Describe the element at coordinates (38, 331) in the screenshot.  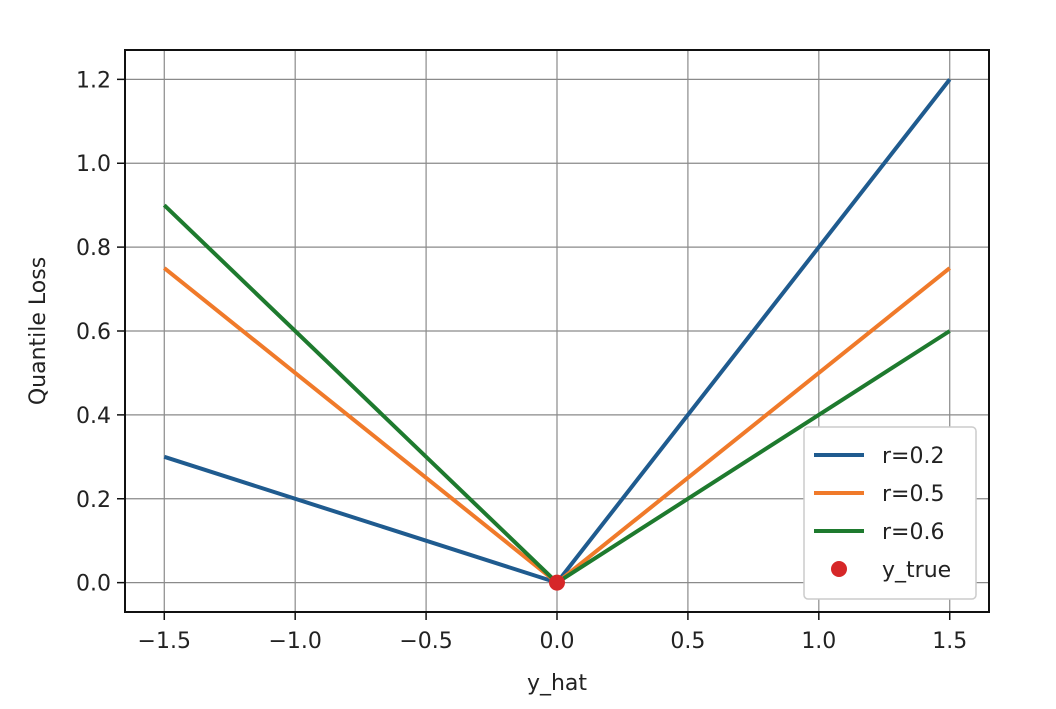
I see `y-axis-label: Quantile Loss` at that location.